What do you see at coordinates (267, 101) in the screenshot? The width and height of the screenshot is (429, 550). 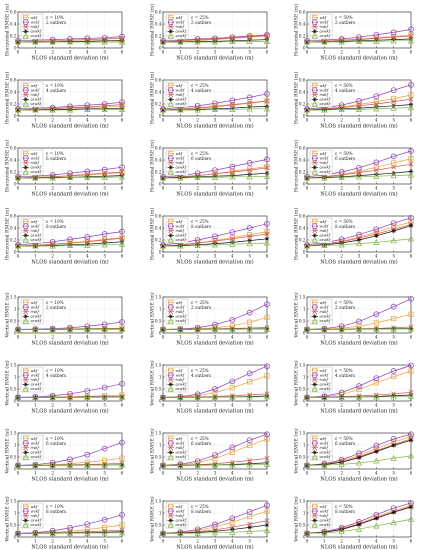 I see `data-point-rwkf` at bounding box center [267, 101].